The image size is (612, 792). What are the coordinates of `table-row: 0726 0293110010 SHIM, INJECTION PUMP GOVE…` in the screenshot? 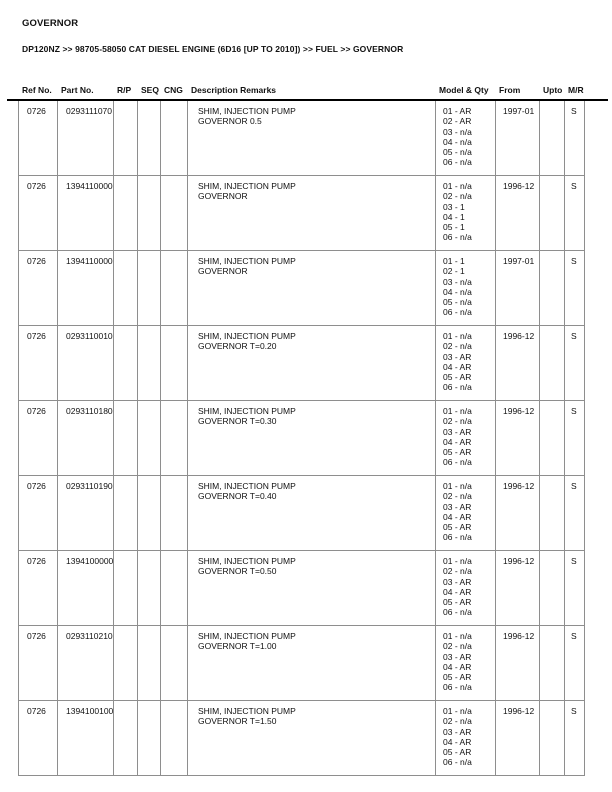 It's located at (301, 363).